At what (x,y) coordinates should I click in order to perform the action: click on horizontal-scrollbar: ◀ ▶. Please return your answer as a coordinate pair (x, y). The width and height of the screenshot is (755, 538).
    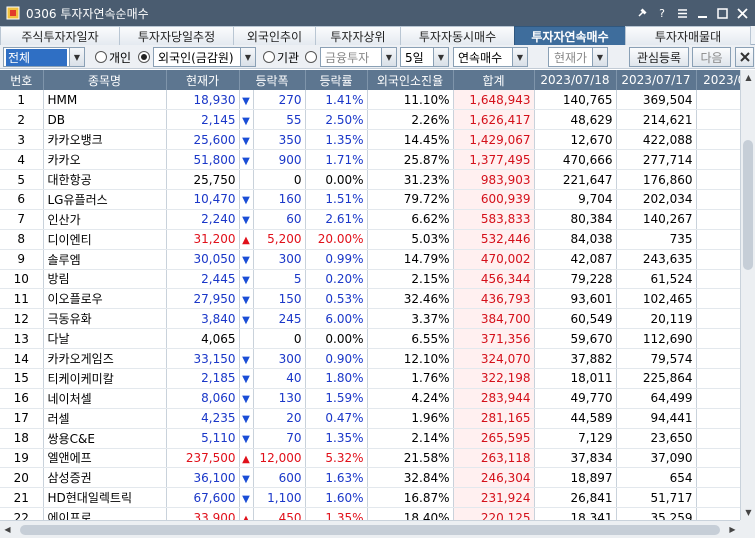
    Looking at the image, I should click on (370, 529).